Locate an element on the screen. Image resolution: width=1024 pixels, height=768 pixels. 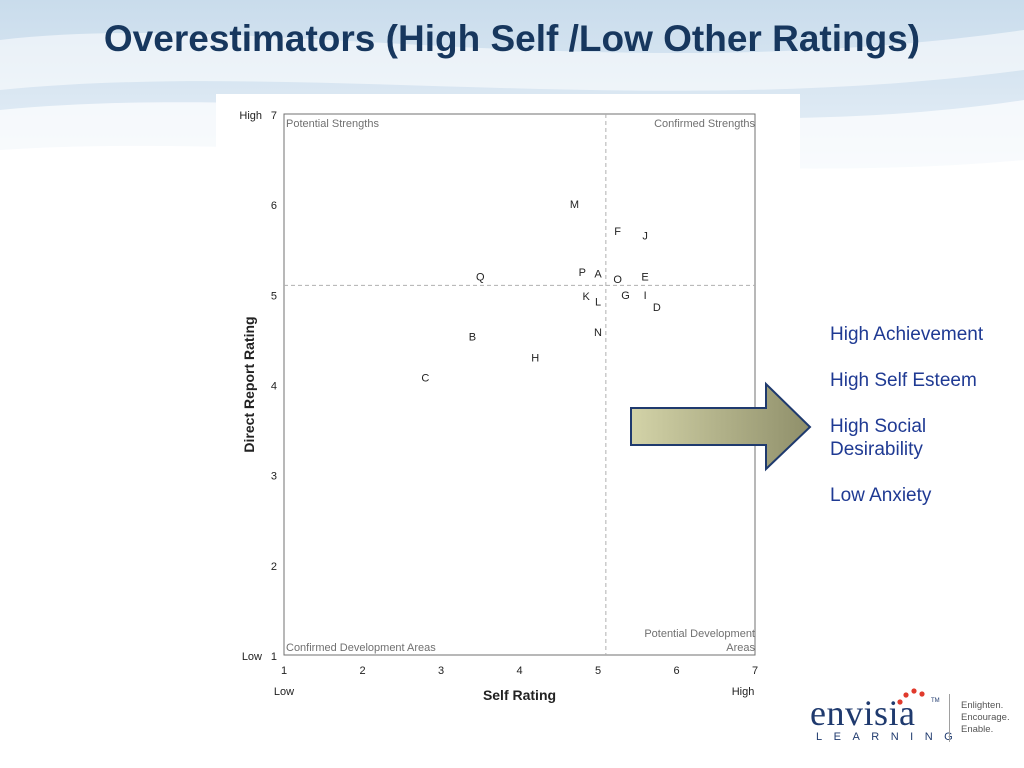
data-point: F is located at coordinates (617, 232).